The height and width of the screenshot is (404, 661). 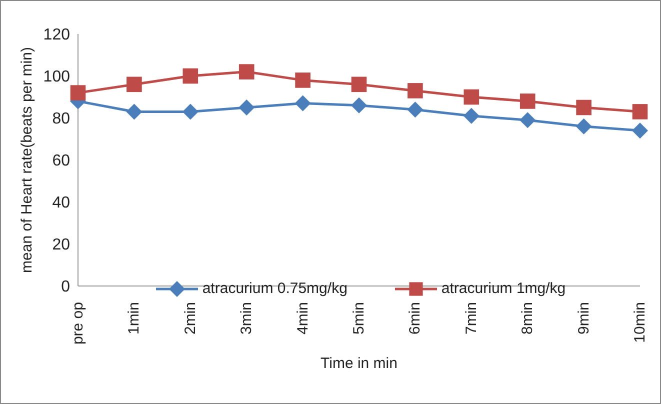 What do you see at coordinates (61, 245) in the screenshot?
I see `y-tick-label: 20` at bounding box center [61, 245].